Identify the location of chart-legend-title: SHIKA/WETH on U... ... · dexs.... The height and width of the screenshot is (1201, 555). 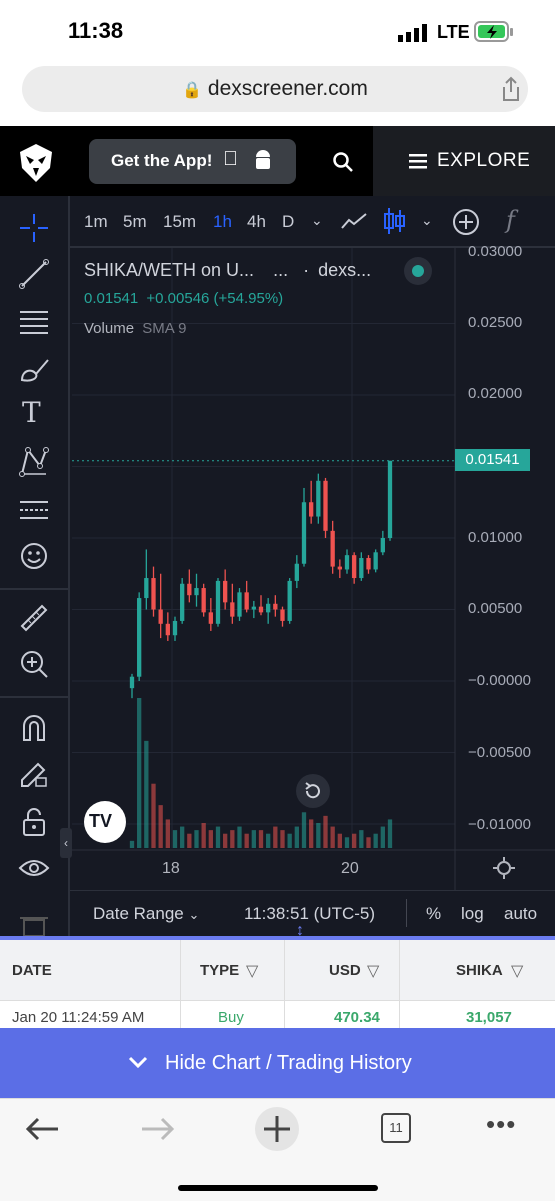
(228, 270).